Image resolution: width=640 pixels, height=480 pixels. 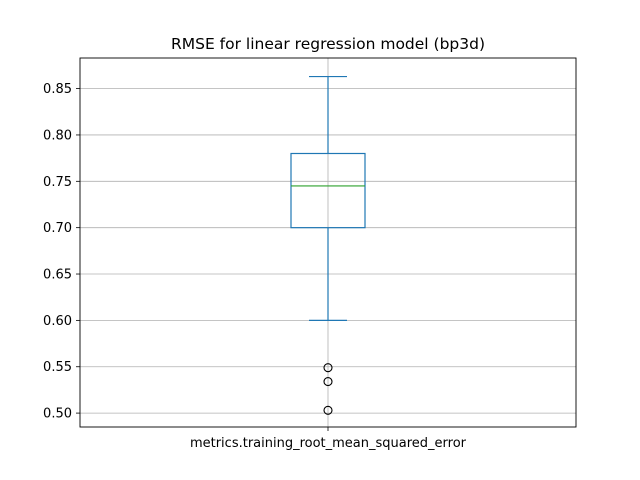 I want to click on y-axis-ticks: 0.50 0.55 0.60 0.65 0.70 0.75 0.80 0.85, so click(x=61, y=252).